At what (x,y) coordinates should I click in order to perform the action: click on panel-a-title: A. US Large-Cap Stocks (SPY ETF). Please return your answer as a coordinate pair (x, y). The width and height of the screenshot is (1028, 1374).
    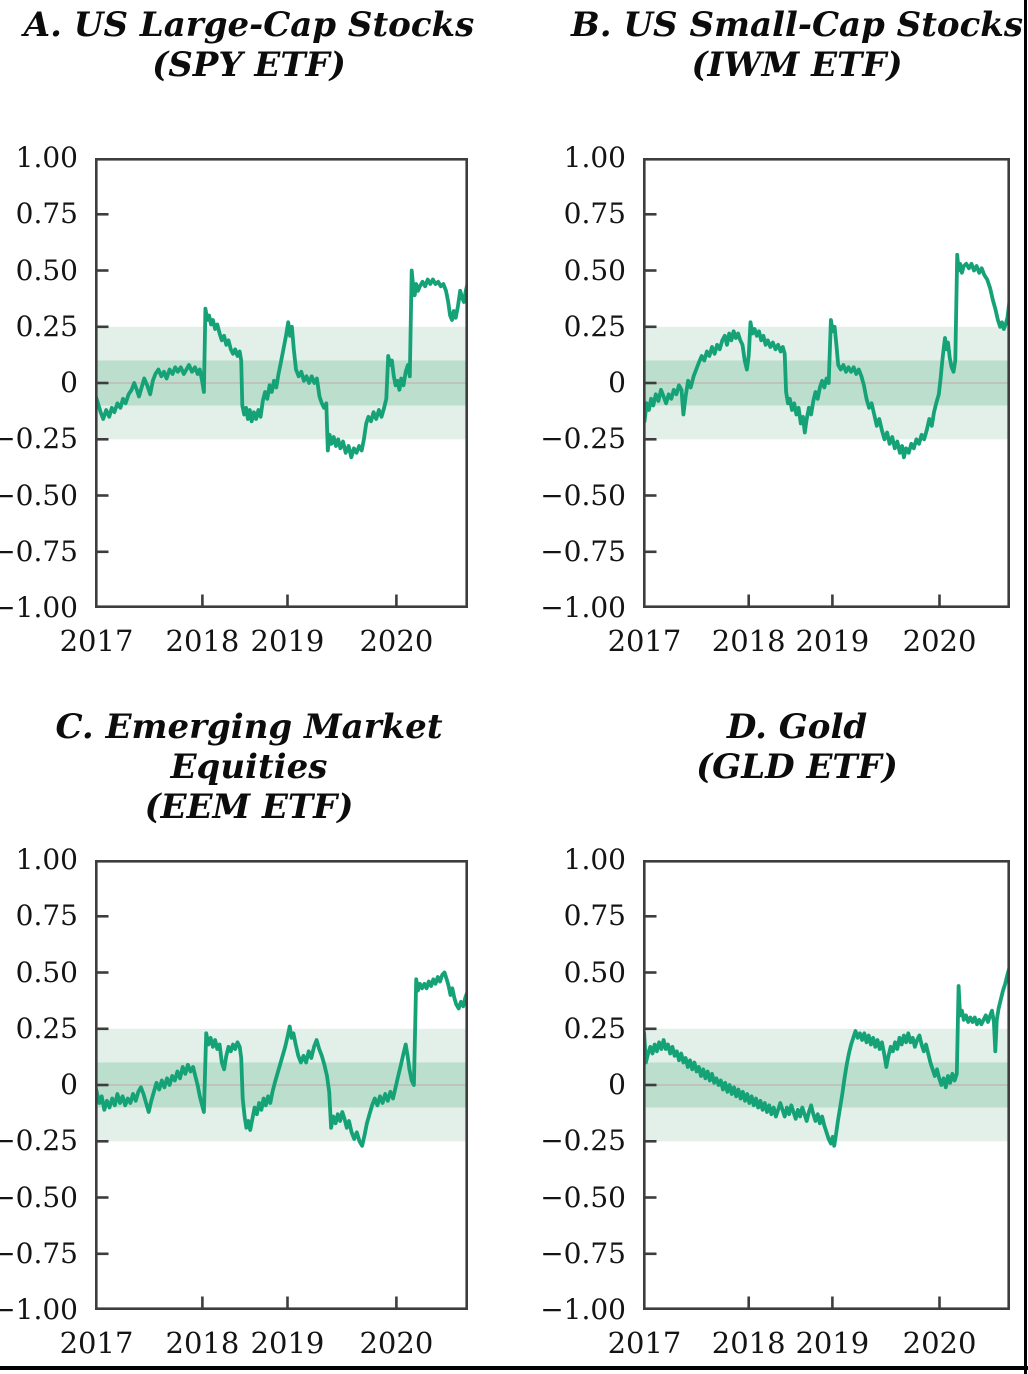
    Looking at the image, I should click on (253, 45).